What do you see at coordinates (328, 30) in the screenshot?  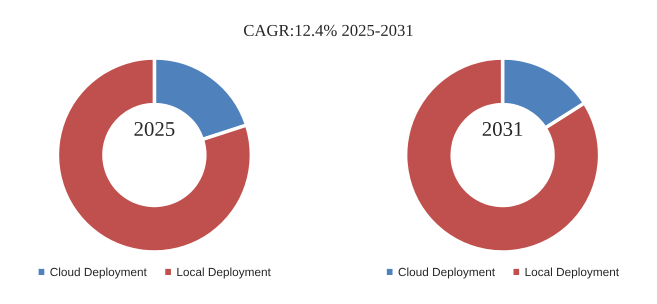 I see `text: CAGR:12.4% 2025-2031` at bounding box center [328, 30].